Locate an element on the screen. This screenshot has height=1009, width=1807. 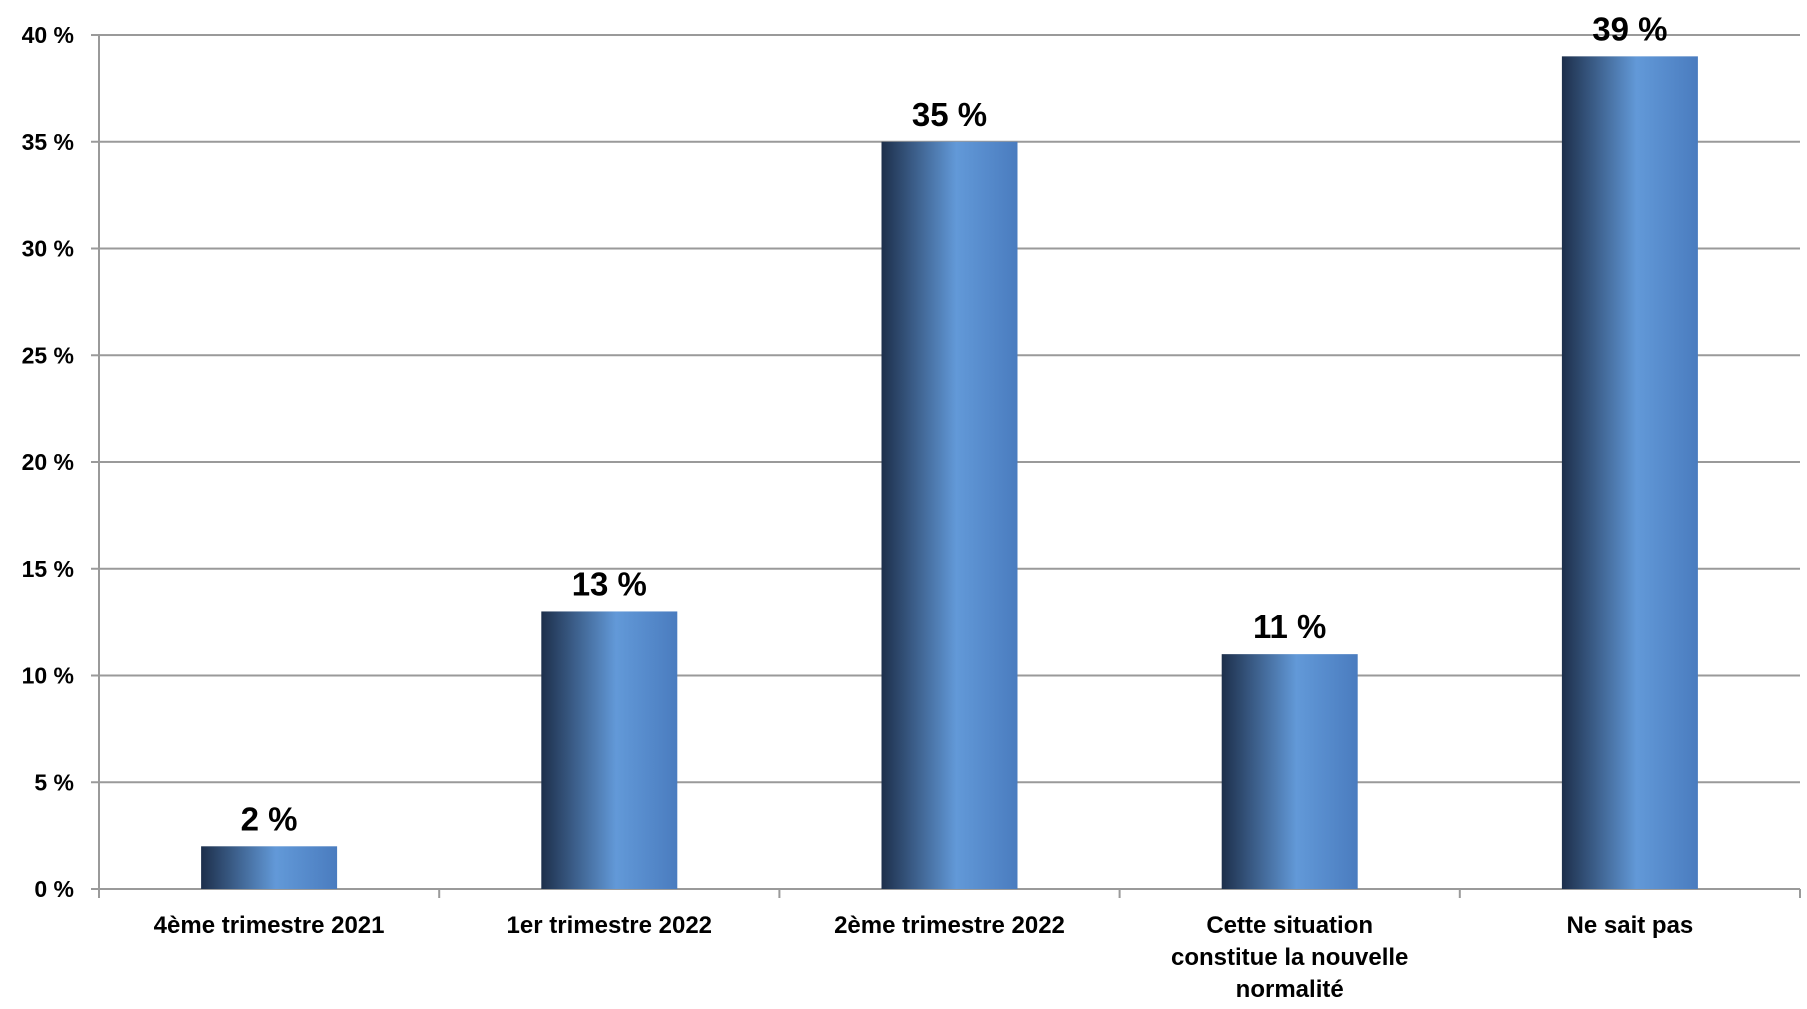
y-tick-label: 5 % is located at coordinates (54, 782).